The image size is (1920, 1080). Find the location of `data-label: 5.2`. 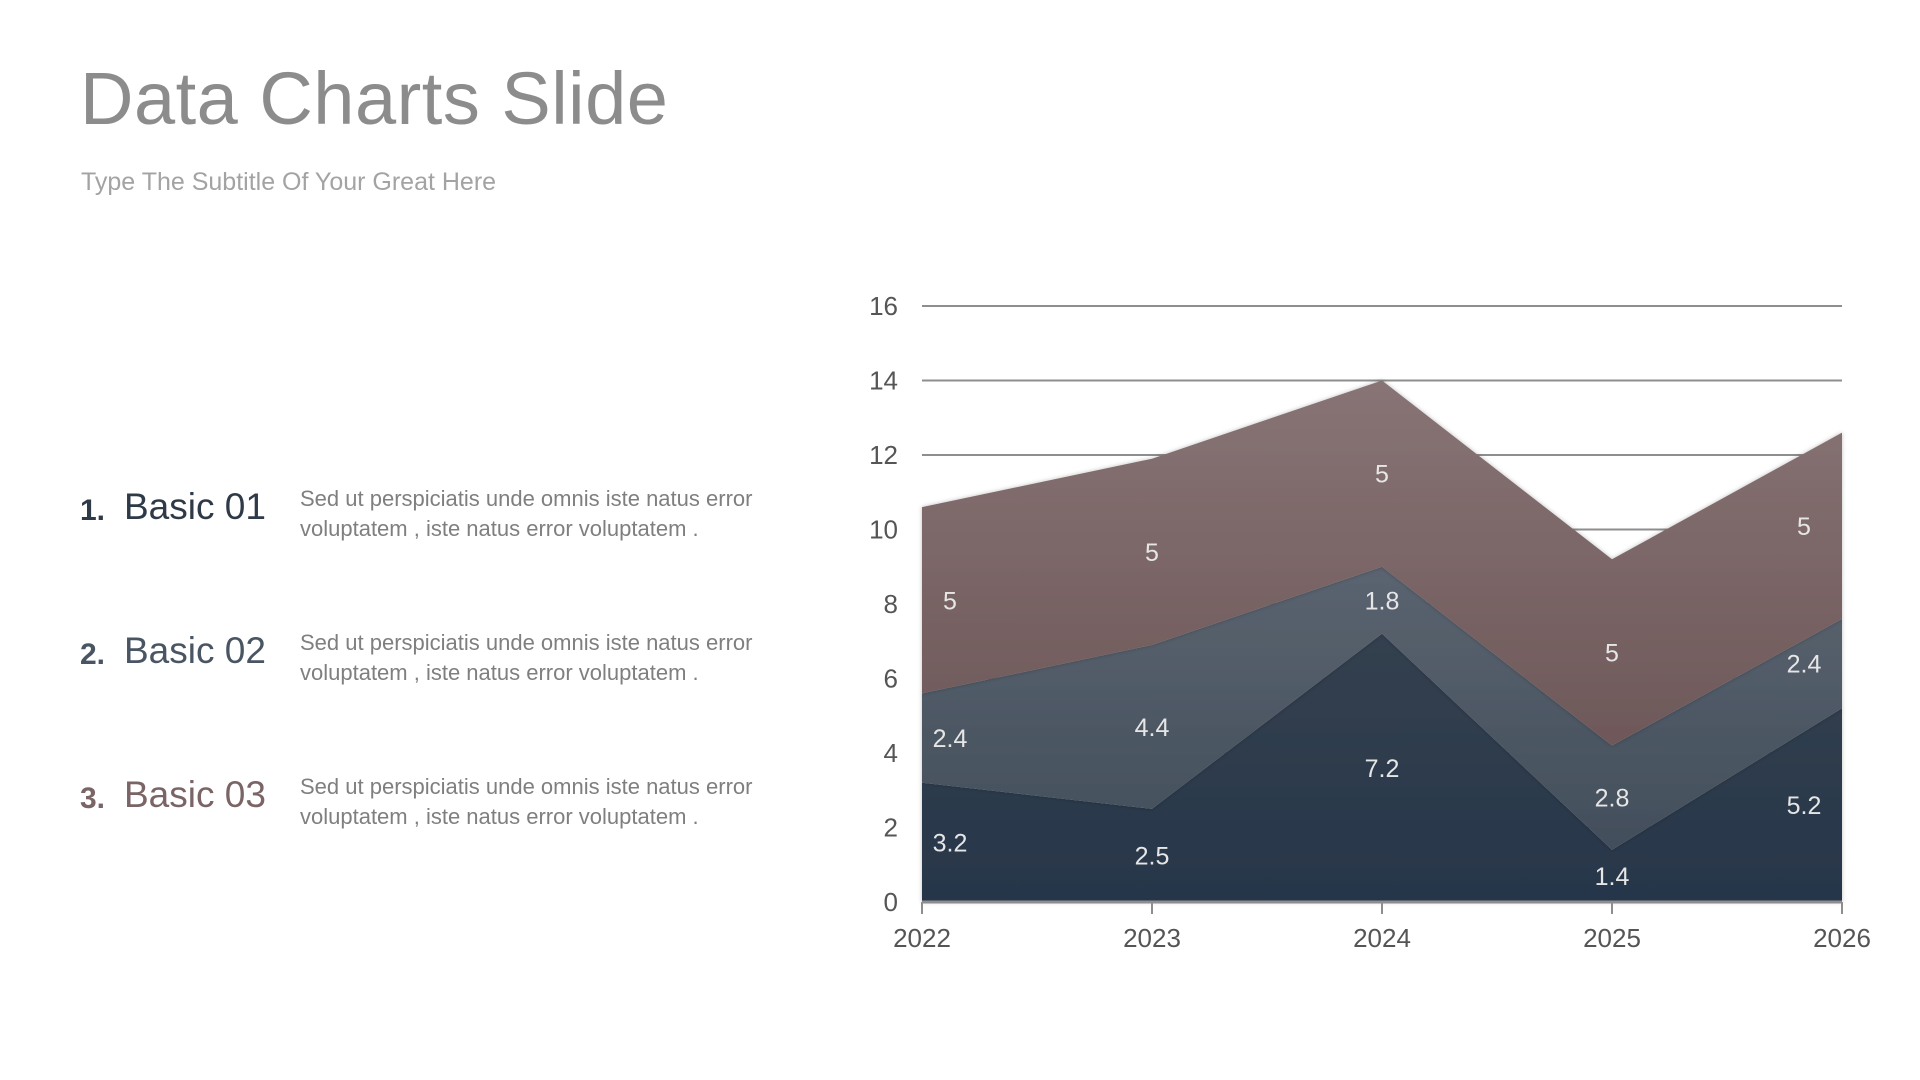

data-label: 5.2 is located at coordinates (1804, 806).